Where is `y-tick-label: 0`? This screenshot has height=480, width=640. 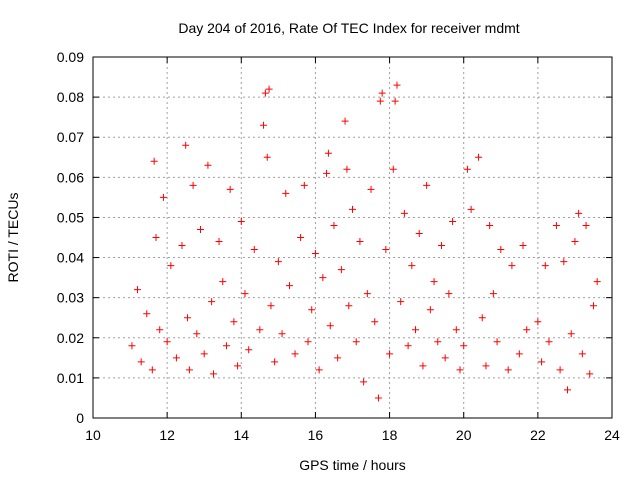 y-tick-label: 0 is located at coordinates (80, 418).